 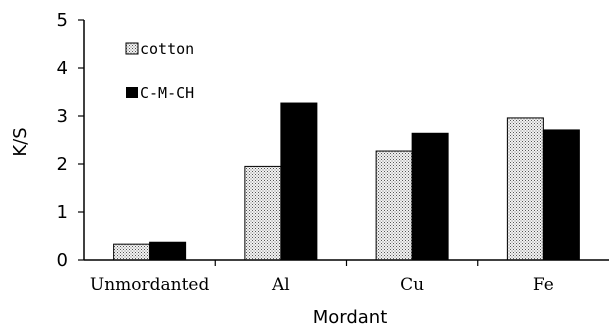 What do you see at coordinates (132, 48) in the screenshot?
I see `legend-swatch-cotton` at bounding box center [132, 48].